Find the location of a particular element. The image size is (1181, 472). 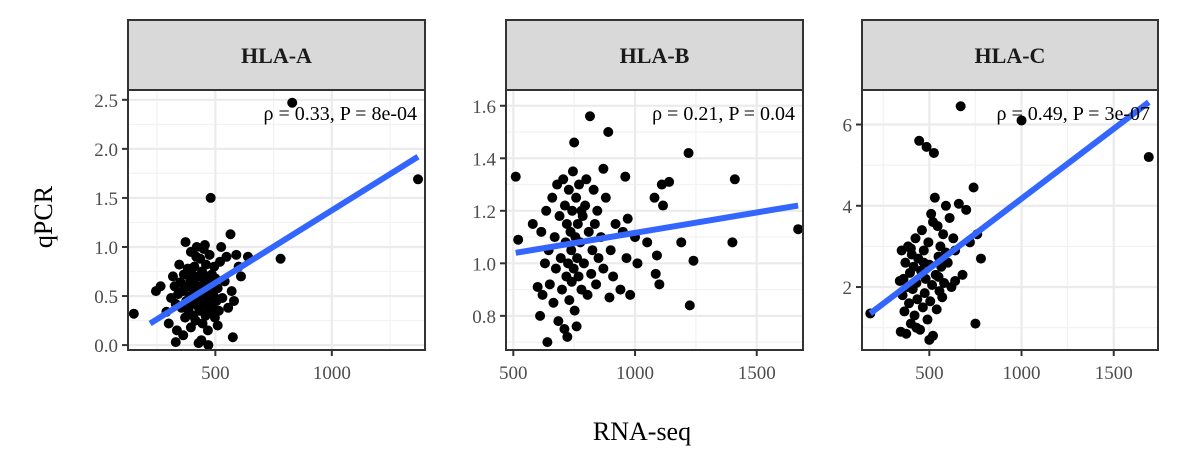

regression-line-hla-b is located at coordinates (657, 229).